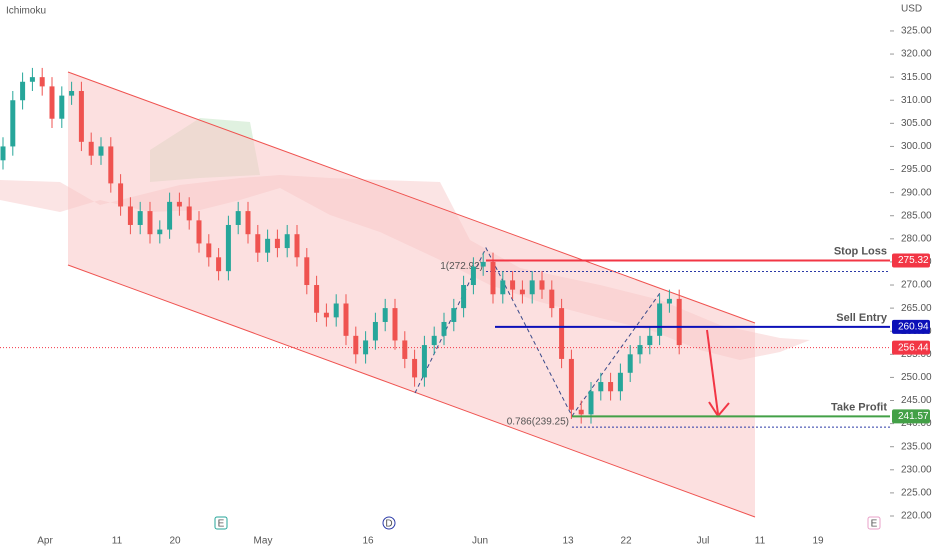 Image resolution: width=932 pixels, height=550 pixels. What do you see at coordinates (916, 77) in the screenshot?
I see `y-tick-label: 315.00` at bounding box center [916, 77].